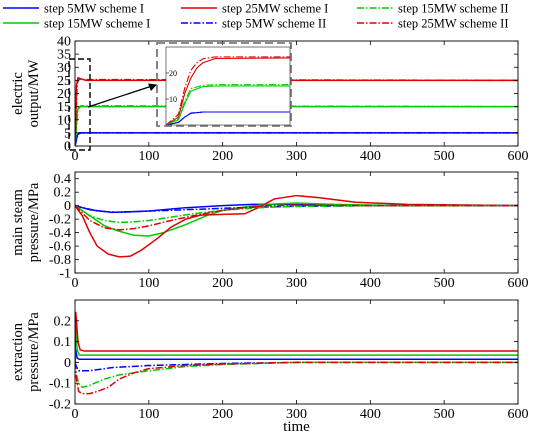 The image size is (533, 437). Describe the element at coordinates (18, 351) in the screenshot. I see `y-axis-label: extraction` at that location.